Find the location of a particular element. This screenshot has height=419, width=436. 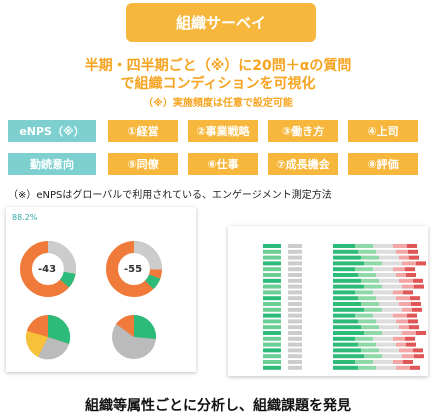

donut1-value: -43 is located at coordinates (47, 269).